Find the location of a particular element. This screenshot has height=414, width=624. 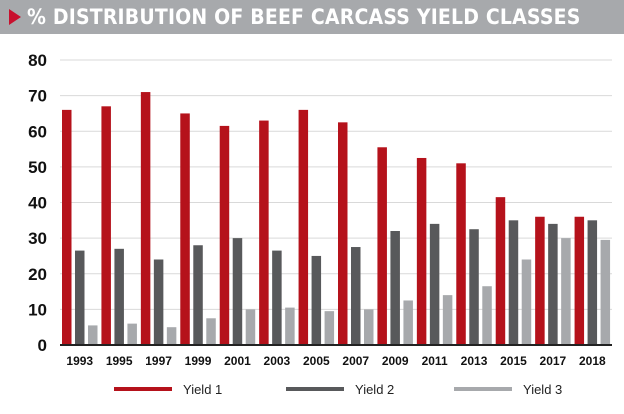

bar-yield-1-2009 is located at coordinates (382, 246).